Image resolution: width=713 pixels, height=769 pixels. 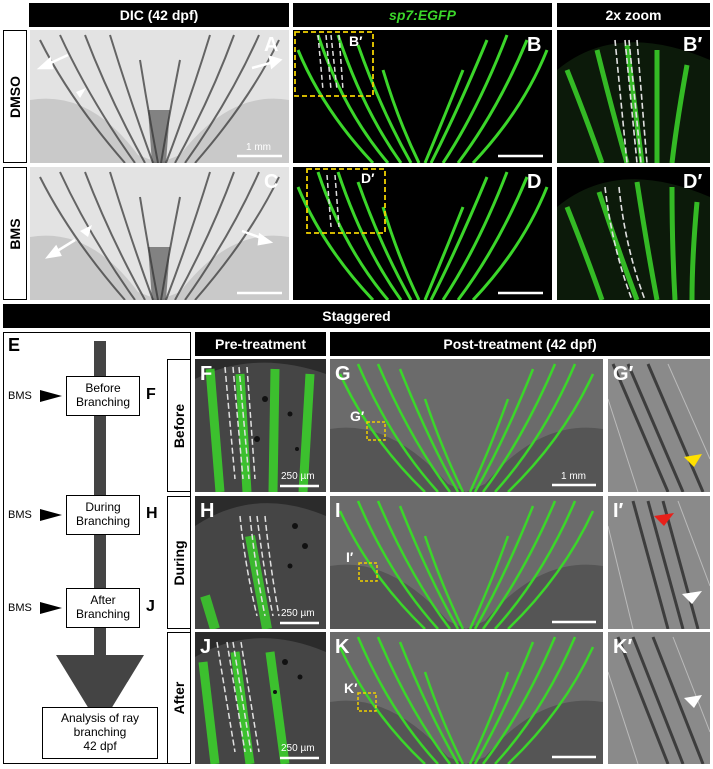 What do you see at coordinates (260, 562) in the screenshot?
I see `panel-h-pre-during: H 250 µm` at bounding box center [260, 562].